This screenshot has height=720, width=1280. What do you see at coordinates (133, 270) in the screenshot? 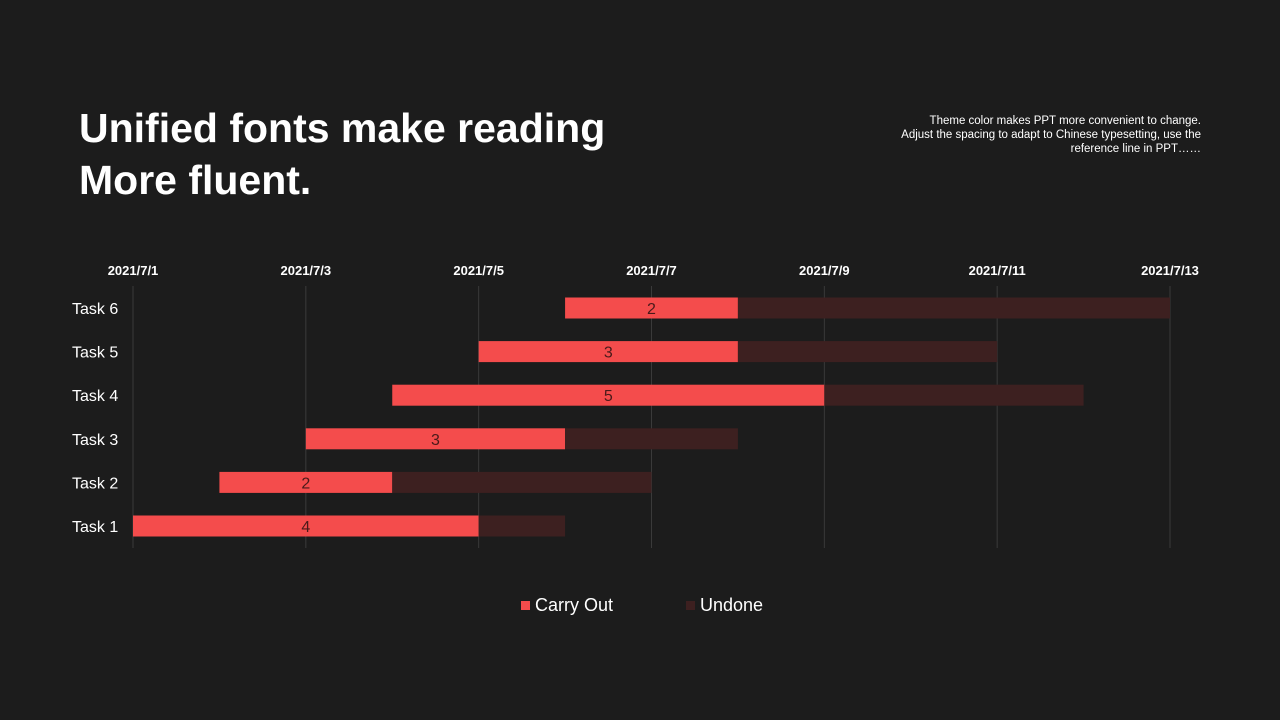
I see `x-tick-label: 2021/7/1` at bounding box center [133, 270].